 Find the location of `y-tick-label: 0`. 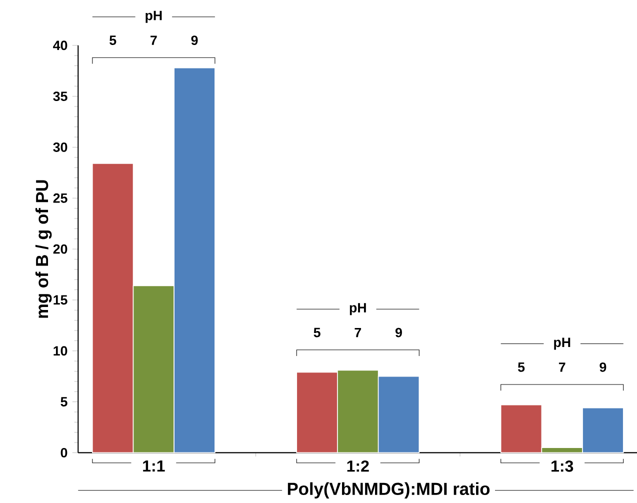

y-tick-label: 0 is located at coordinates (64, 453).